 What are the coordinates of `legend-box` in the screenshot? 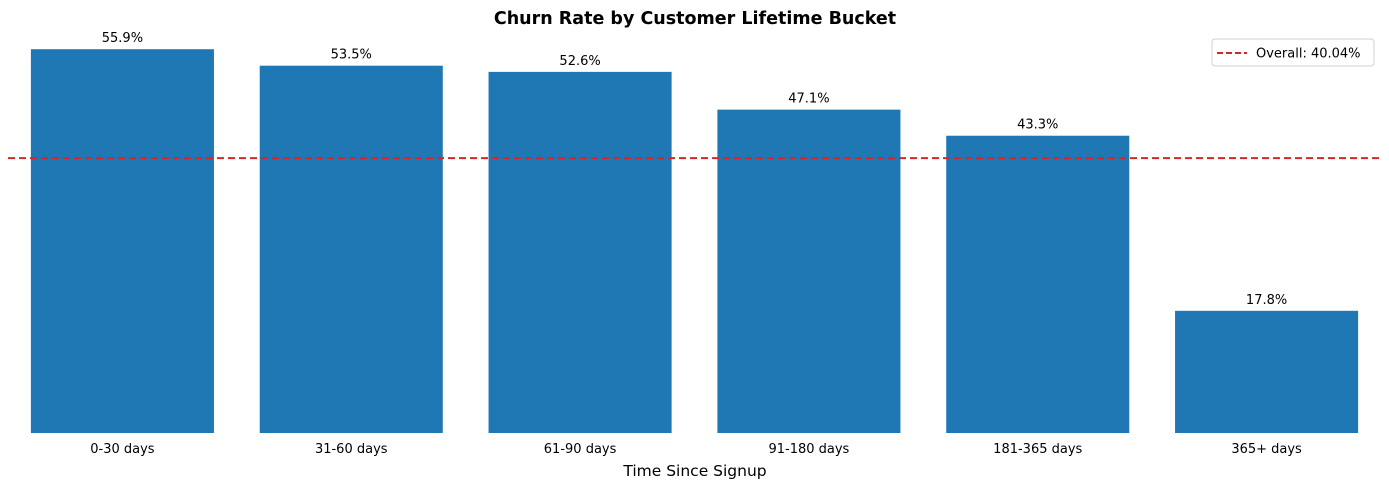 It's located at (1293, 52).